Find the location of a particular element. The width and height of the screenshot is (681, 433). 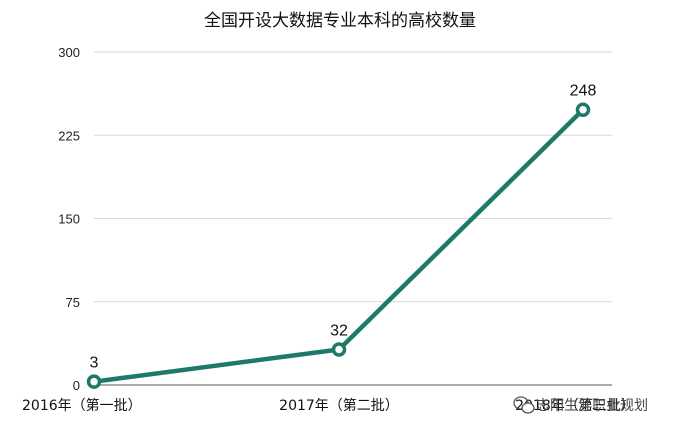

y-axis-tick-labels: 0 75 150 225 300 is located at coordinates (69, 219).